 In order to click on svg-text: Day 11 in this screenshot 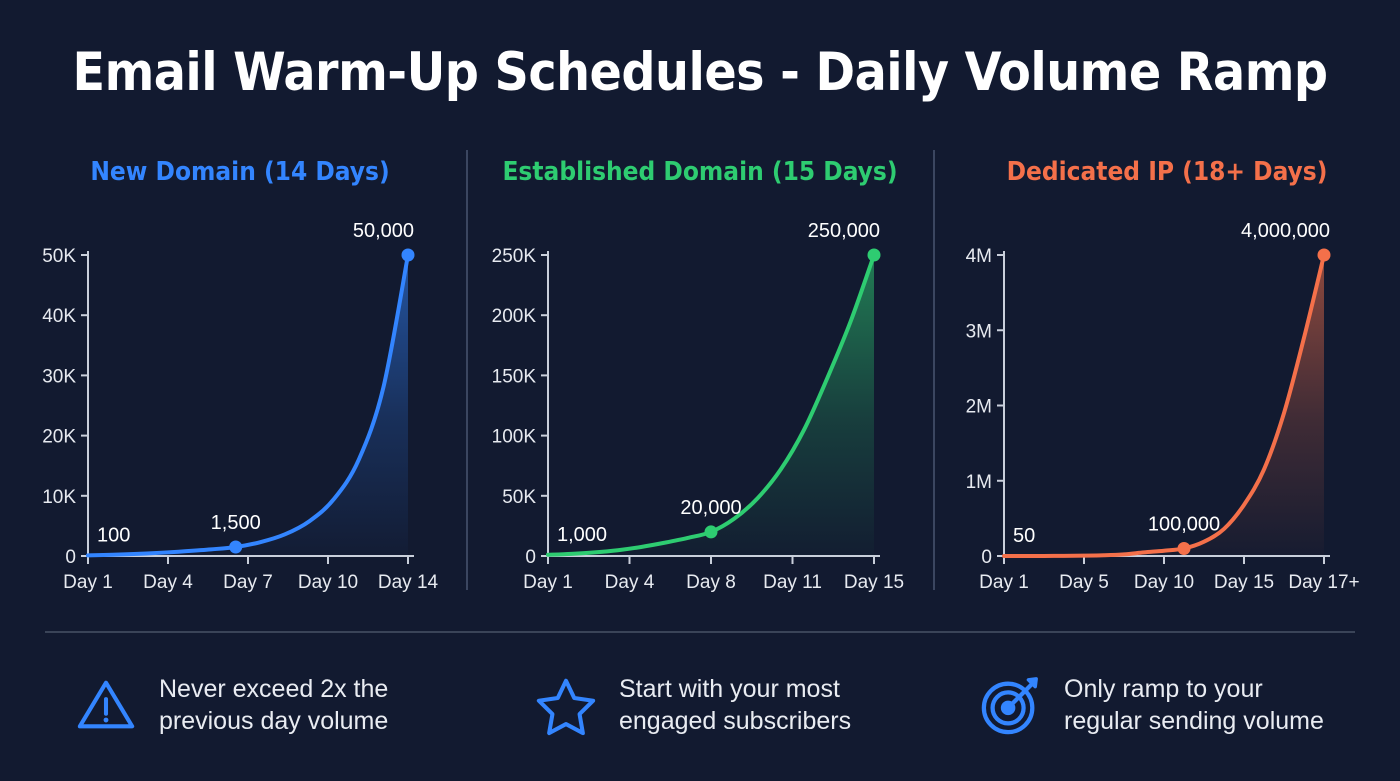, I will do `click(792, 582)`.